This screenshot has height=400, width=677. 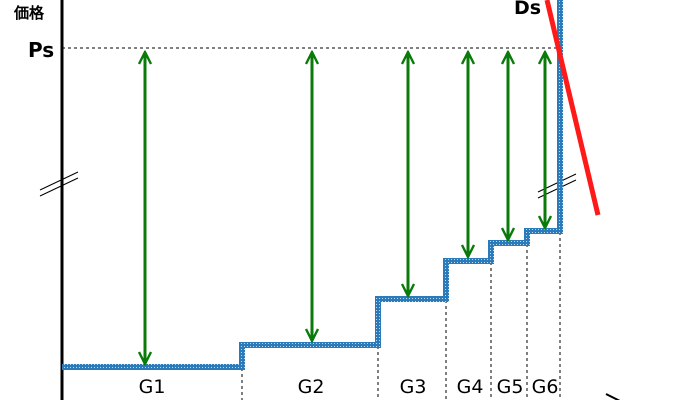 What do you see at coordinates (510, 387) in the screenshot?
I see `group-label-g5: G5` at bounding box center [510, 387].